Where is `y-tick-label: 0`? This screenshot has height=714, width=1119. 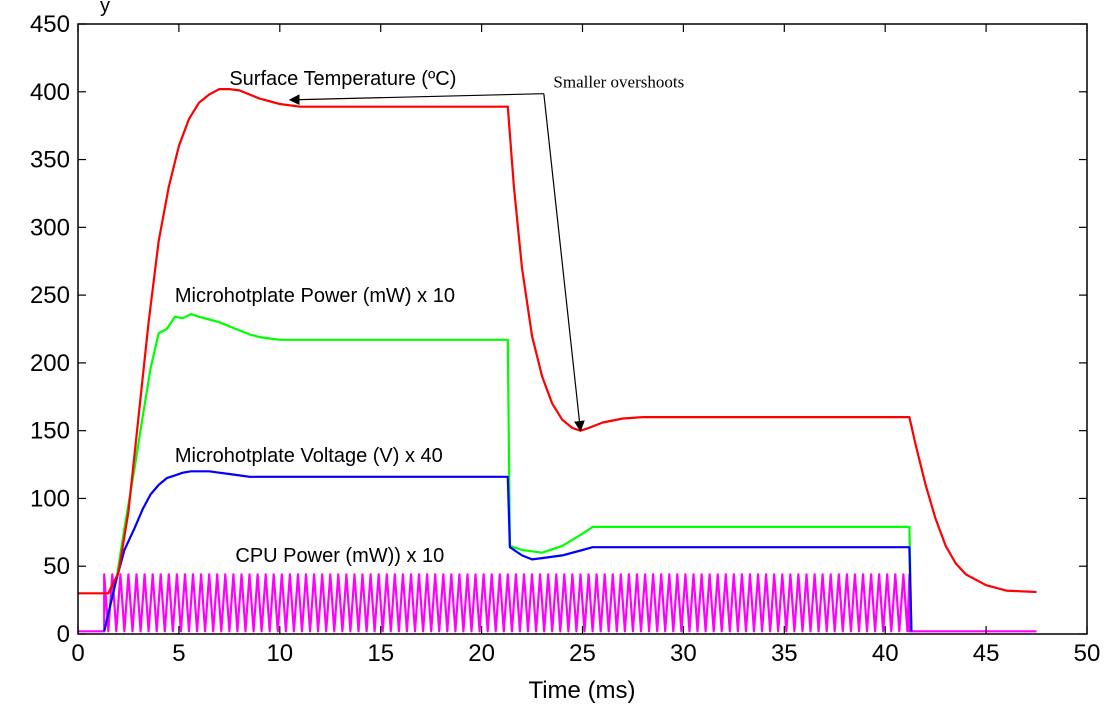
y-tick-label: 0 is located at coordinates (63, 634).